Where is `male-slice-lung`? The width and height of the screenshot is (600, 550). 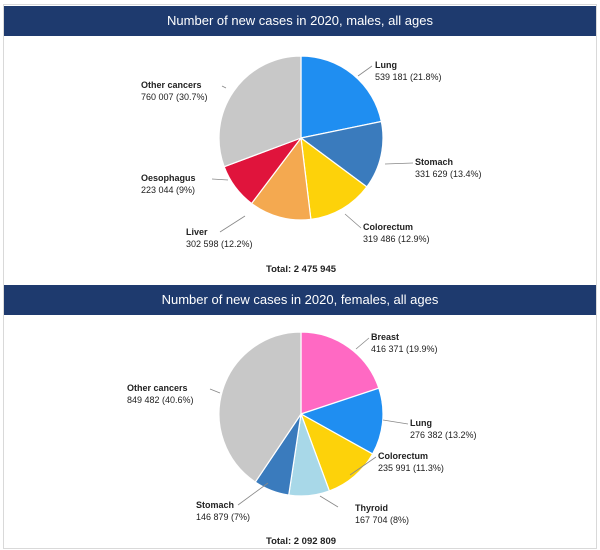
male-slice-lung is located at coordinates (341, 97).